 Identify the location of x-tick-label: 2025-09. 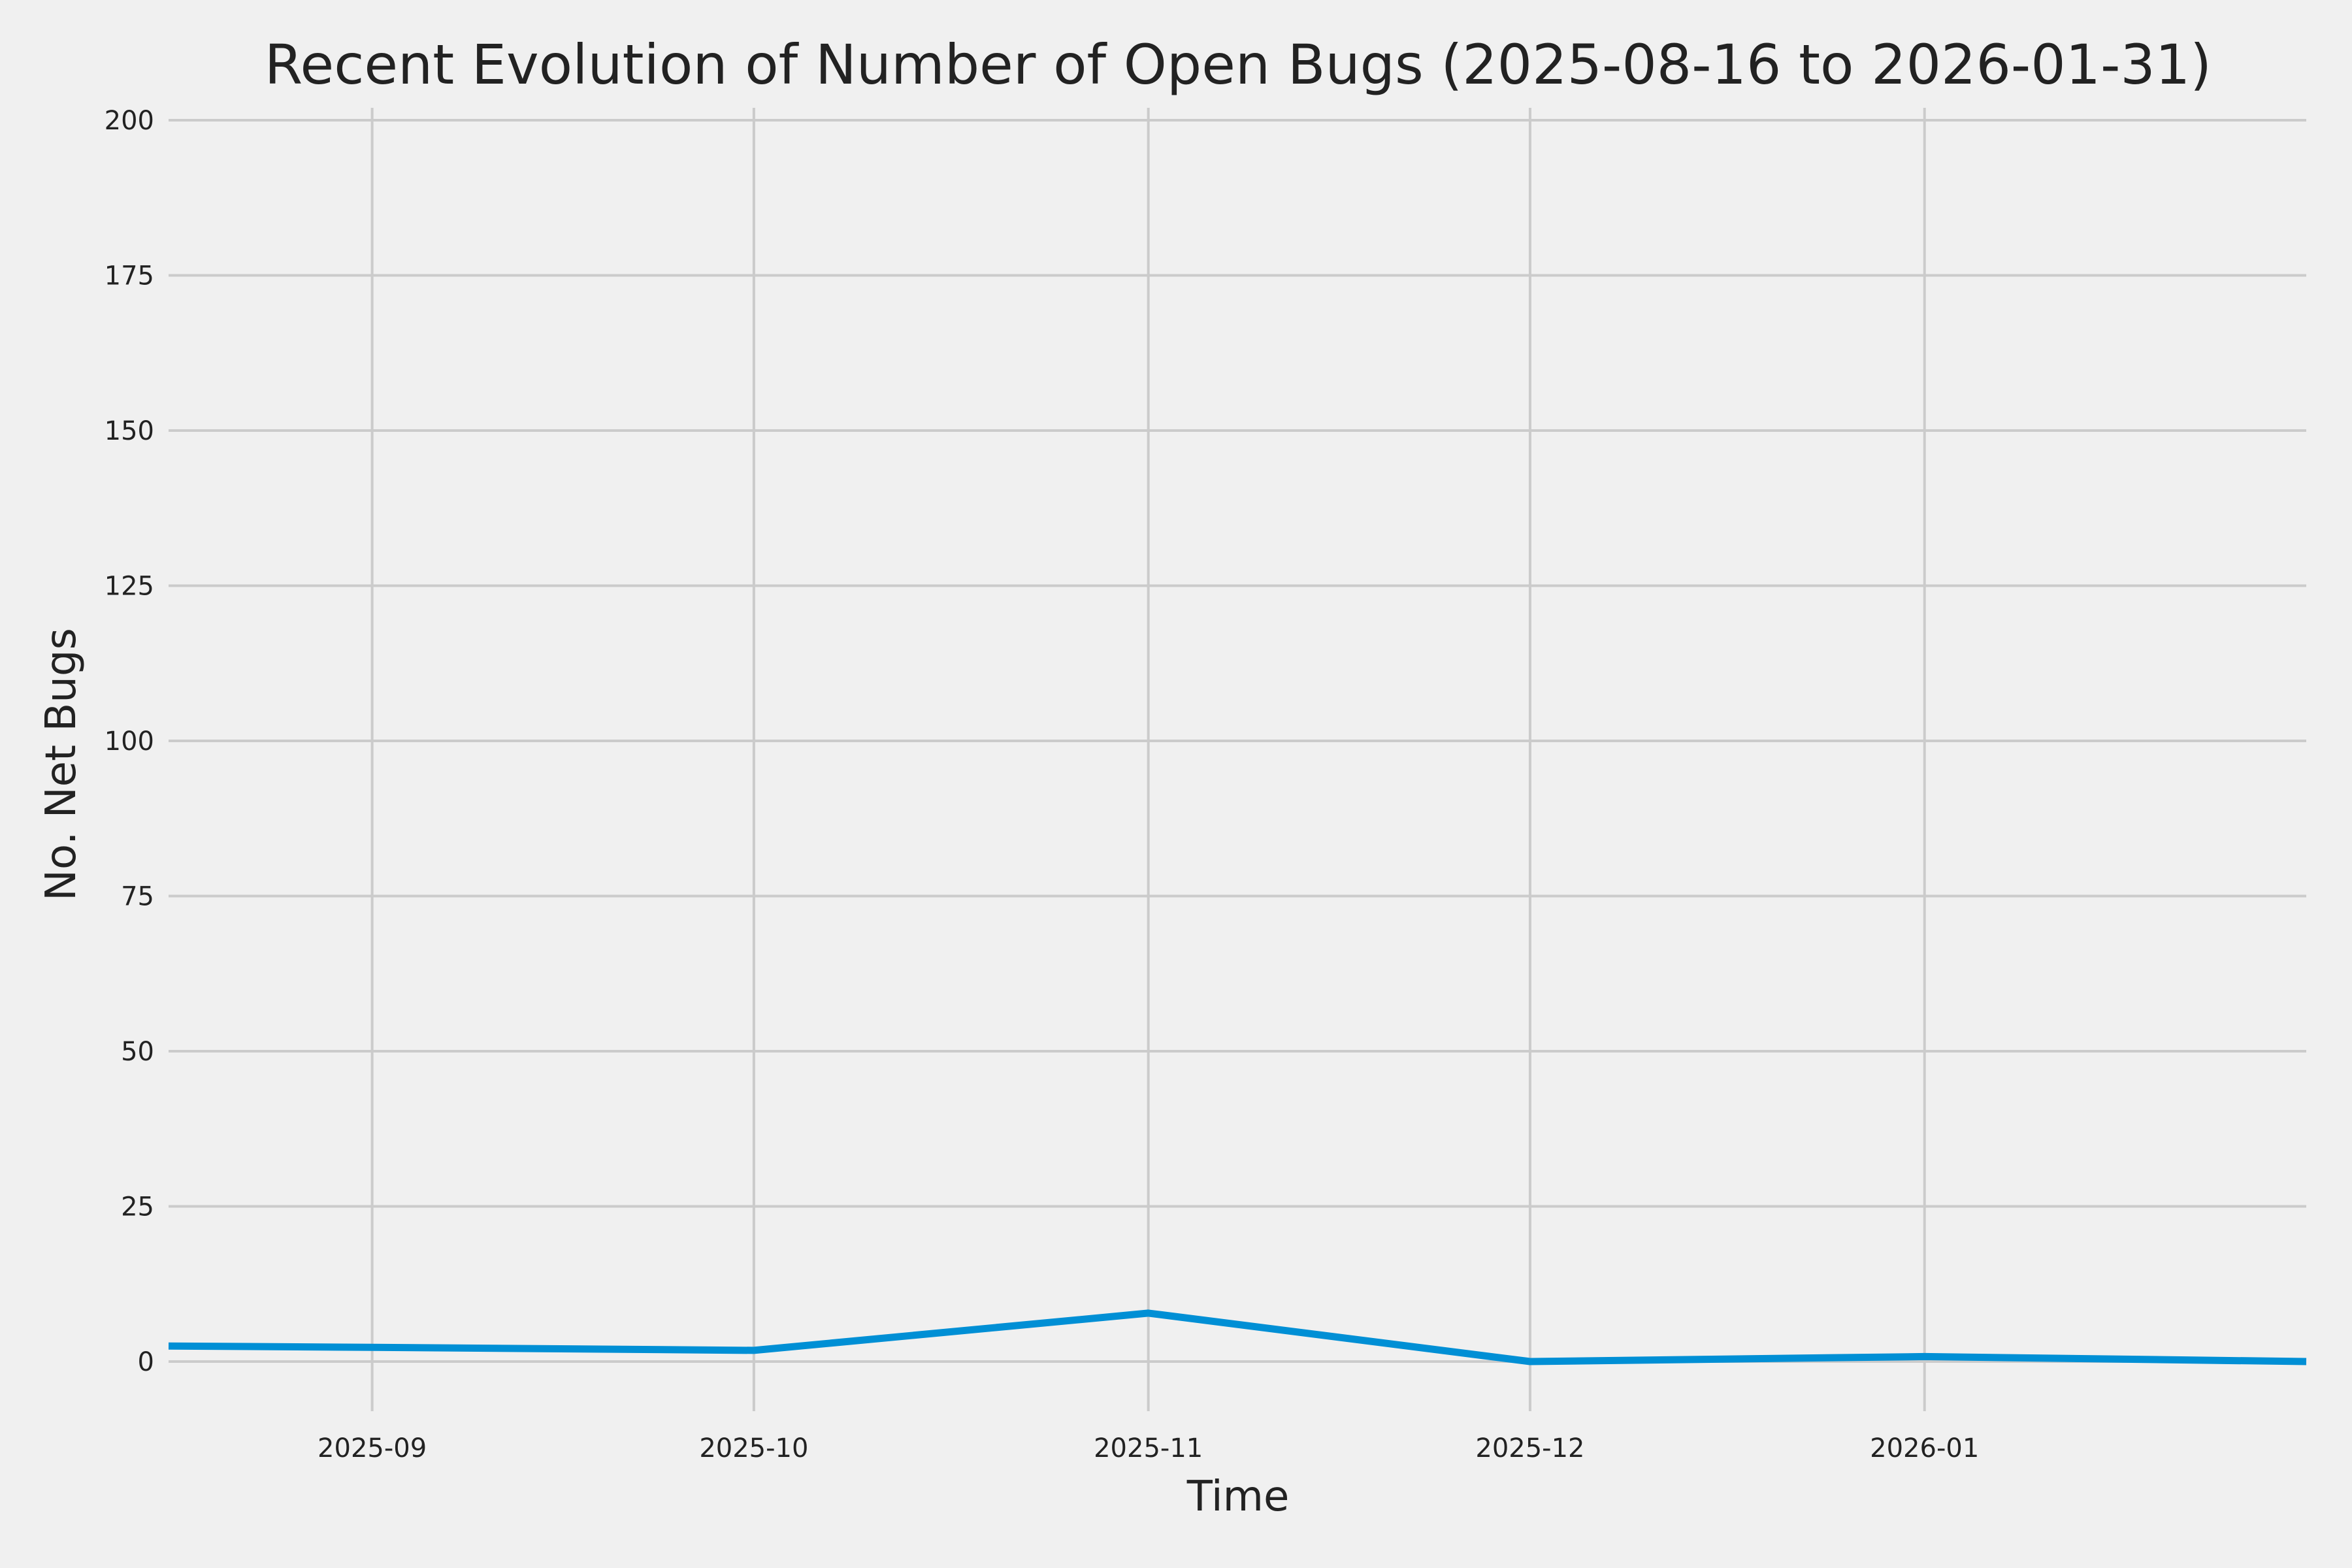
(372, 1448).